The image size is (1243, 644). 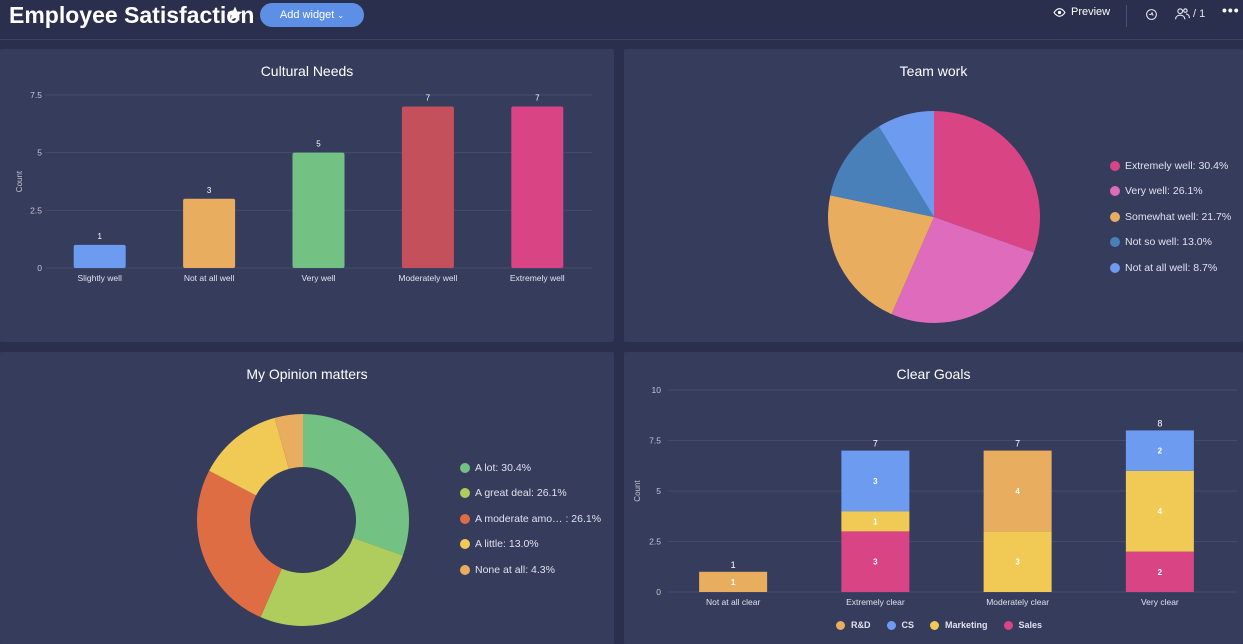 What do you see at coordinates (318, 144) in the screenshot?
I see `data-label: 5` at bounding box center [318, 144].